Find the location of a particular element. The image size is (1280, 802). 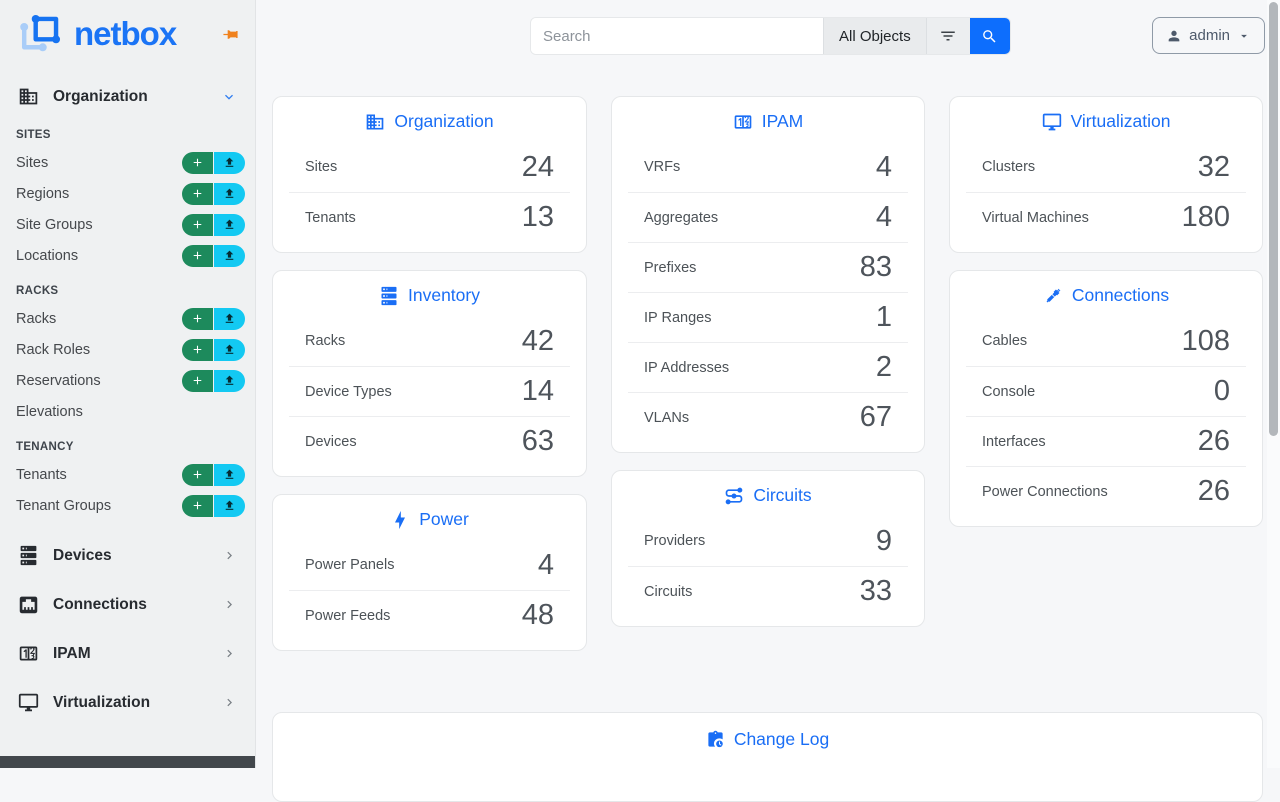

search-icon is located at coordinates (989, 36).